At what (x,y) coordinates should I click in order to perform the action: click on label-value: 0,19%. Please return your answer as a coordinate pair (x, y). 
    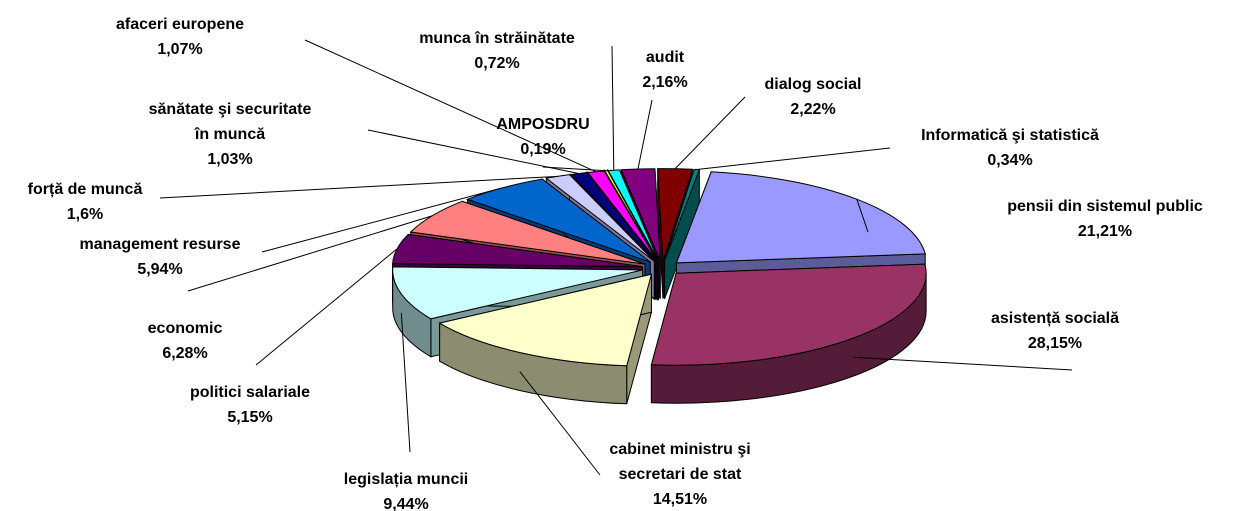
    Looking at the image, I should click on (543, 149).